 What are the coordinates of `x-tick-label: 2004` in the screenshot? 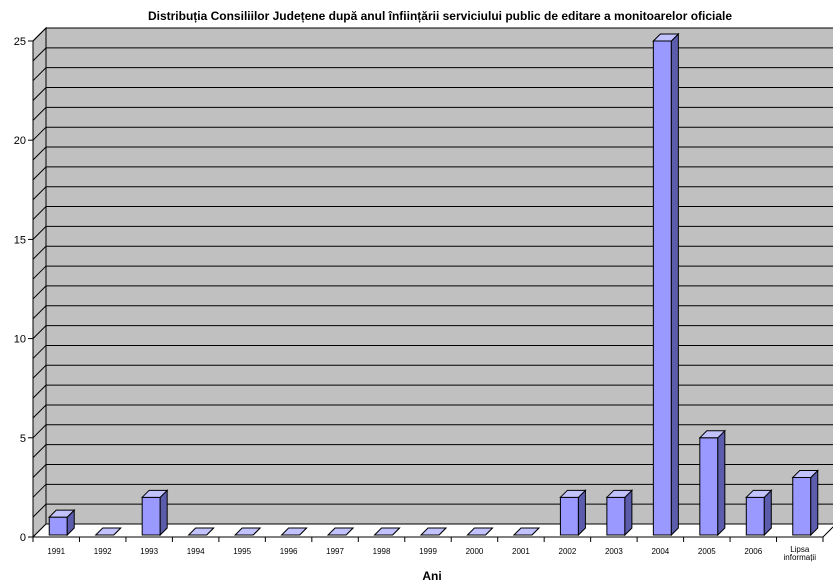 It's located at (660, 551).